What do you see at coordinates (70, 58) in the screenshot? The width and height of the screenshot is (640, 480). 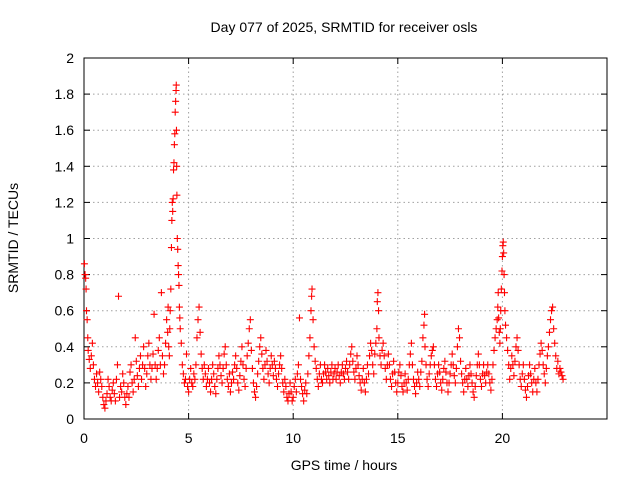 I see `y-tick-label: 2` at bounding box center [70, 58].